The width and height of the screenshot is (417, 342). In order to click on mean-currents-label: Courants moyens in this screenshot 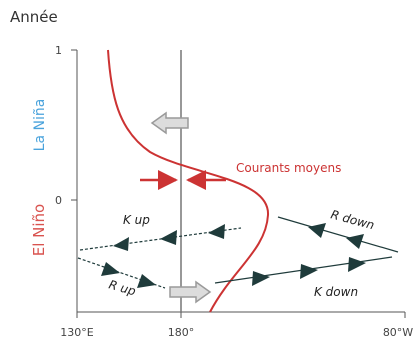, I will do `click(288, 168)`.